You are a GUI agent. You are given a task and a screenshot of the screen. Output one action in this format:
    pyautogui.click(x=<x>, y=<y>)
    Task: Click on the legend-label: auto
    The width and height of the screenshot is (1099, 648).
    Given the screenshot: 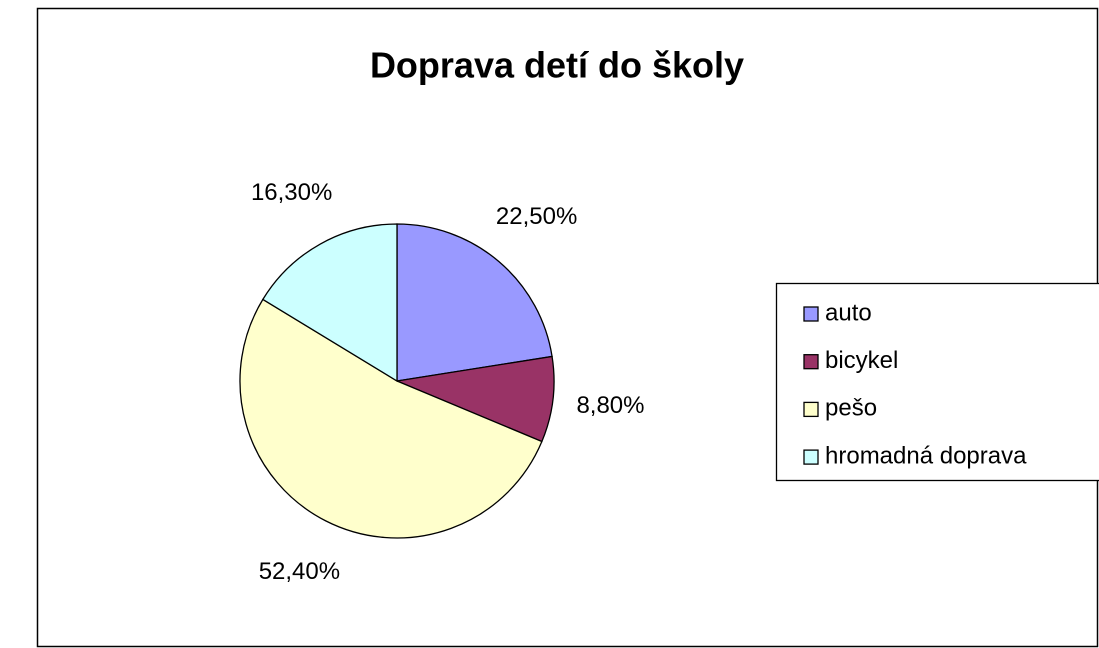 What is the action you would take?
    pyautogui.click(x=848, y=312)
    